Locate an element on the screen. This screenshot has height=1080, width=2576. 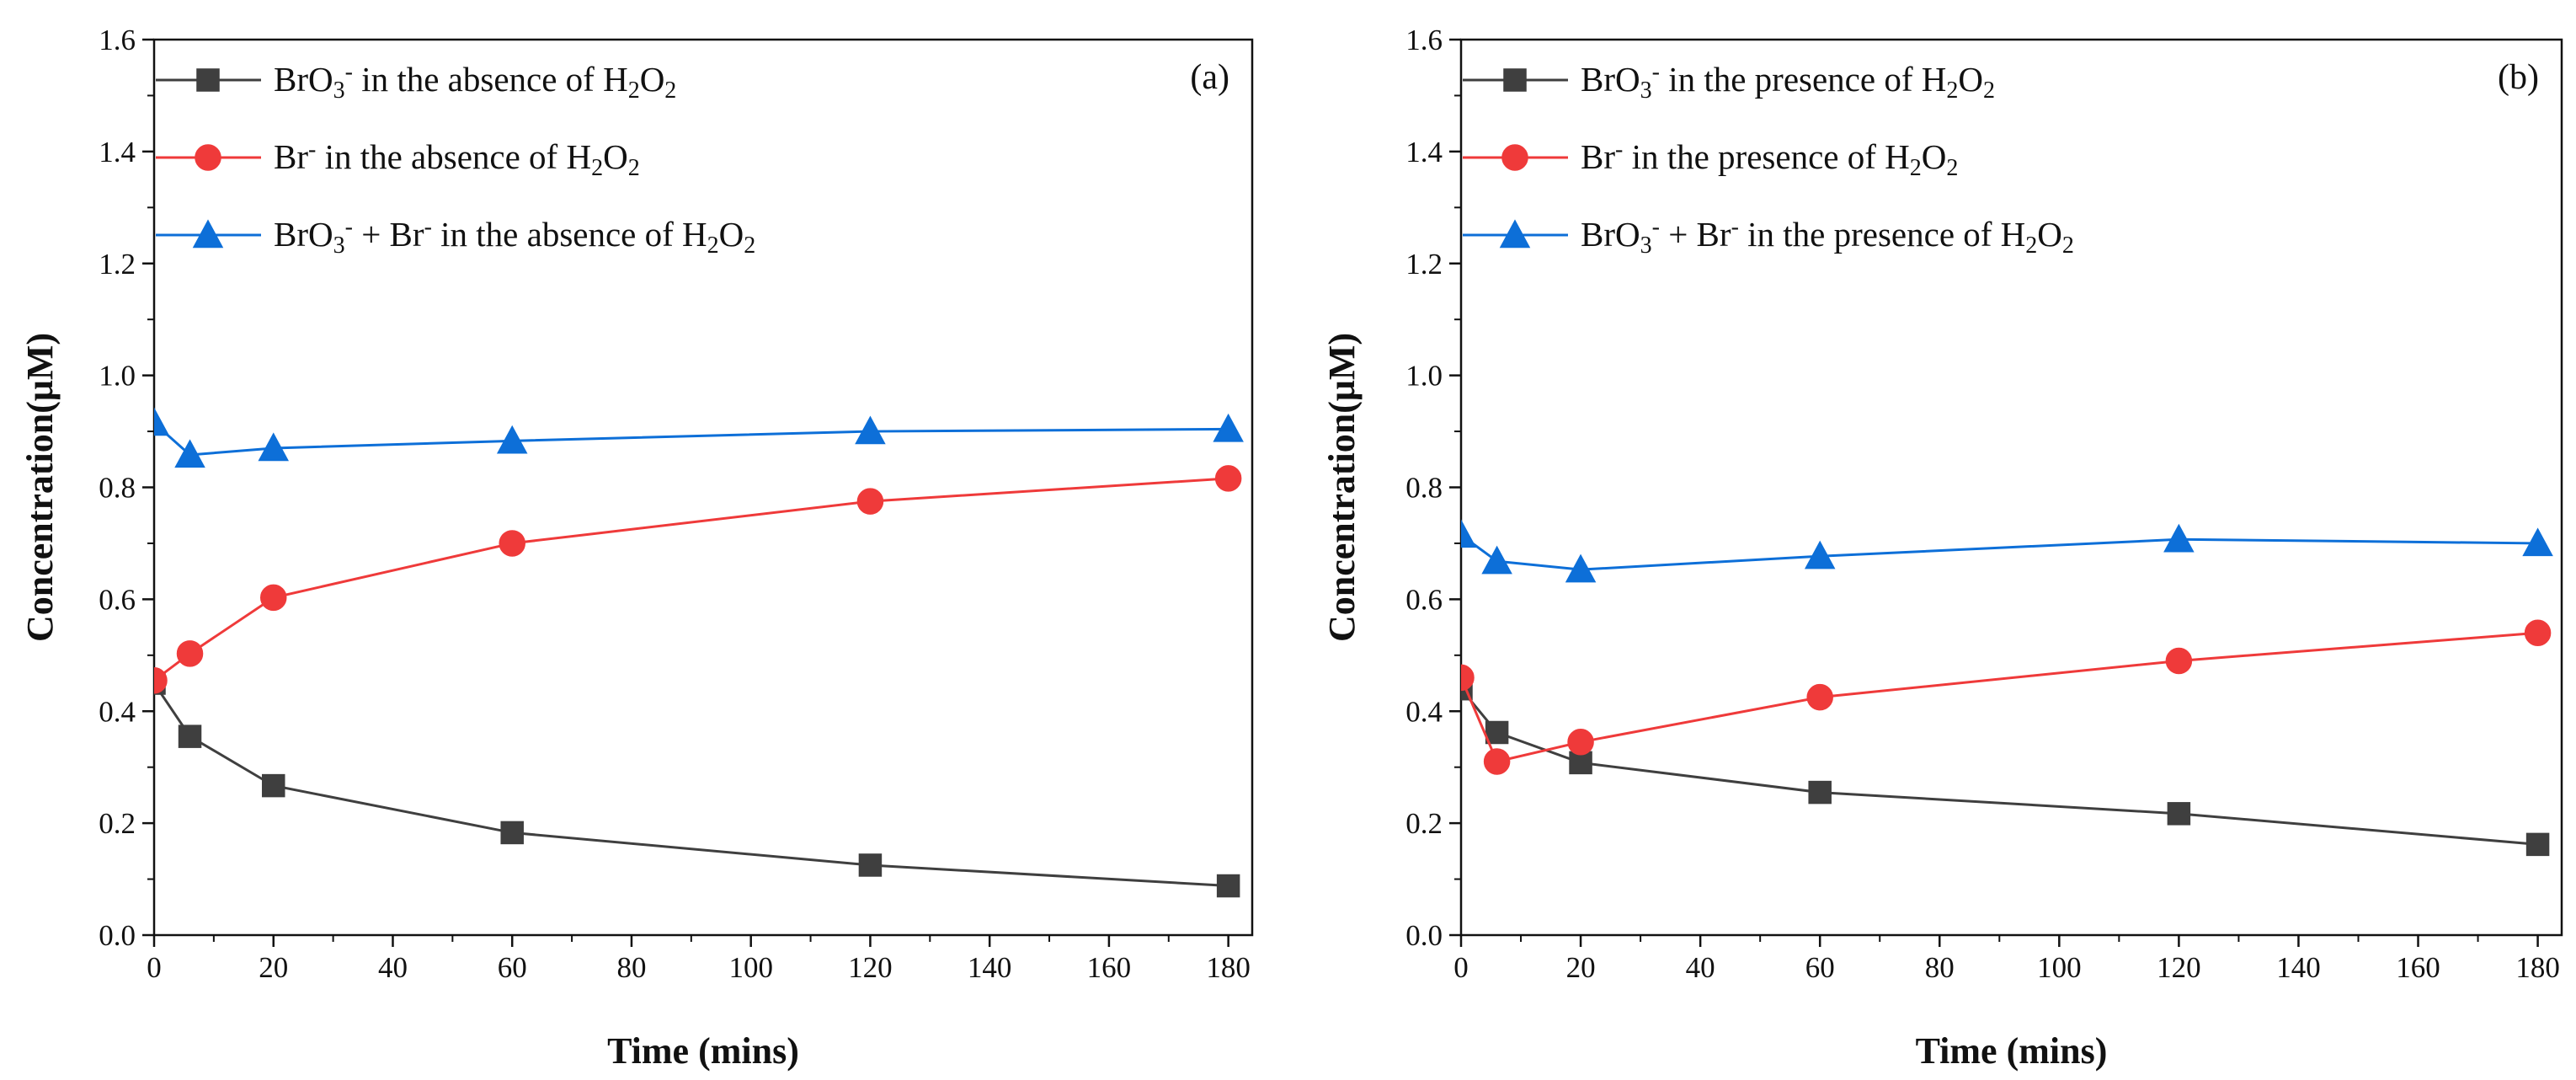
legend-label: Br- in the presence of H2O2 is located at coordinates (1769, 158).